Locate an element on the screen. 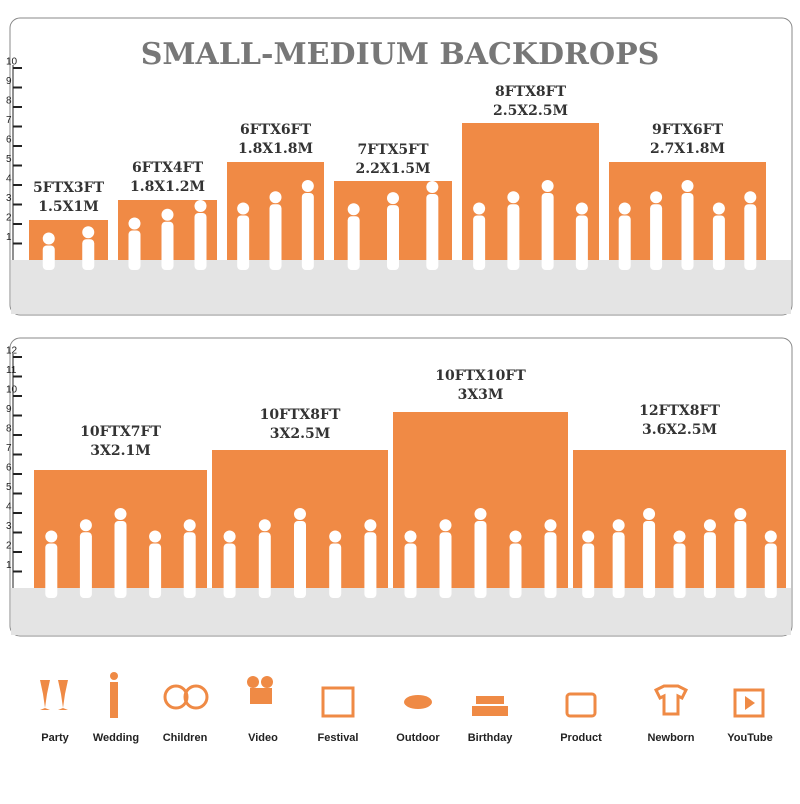  ruler-label: 12 is located at coordinates (12, 351).